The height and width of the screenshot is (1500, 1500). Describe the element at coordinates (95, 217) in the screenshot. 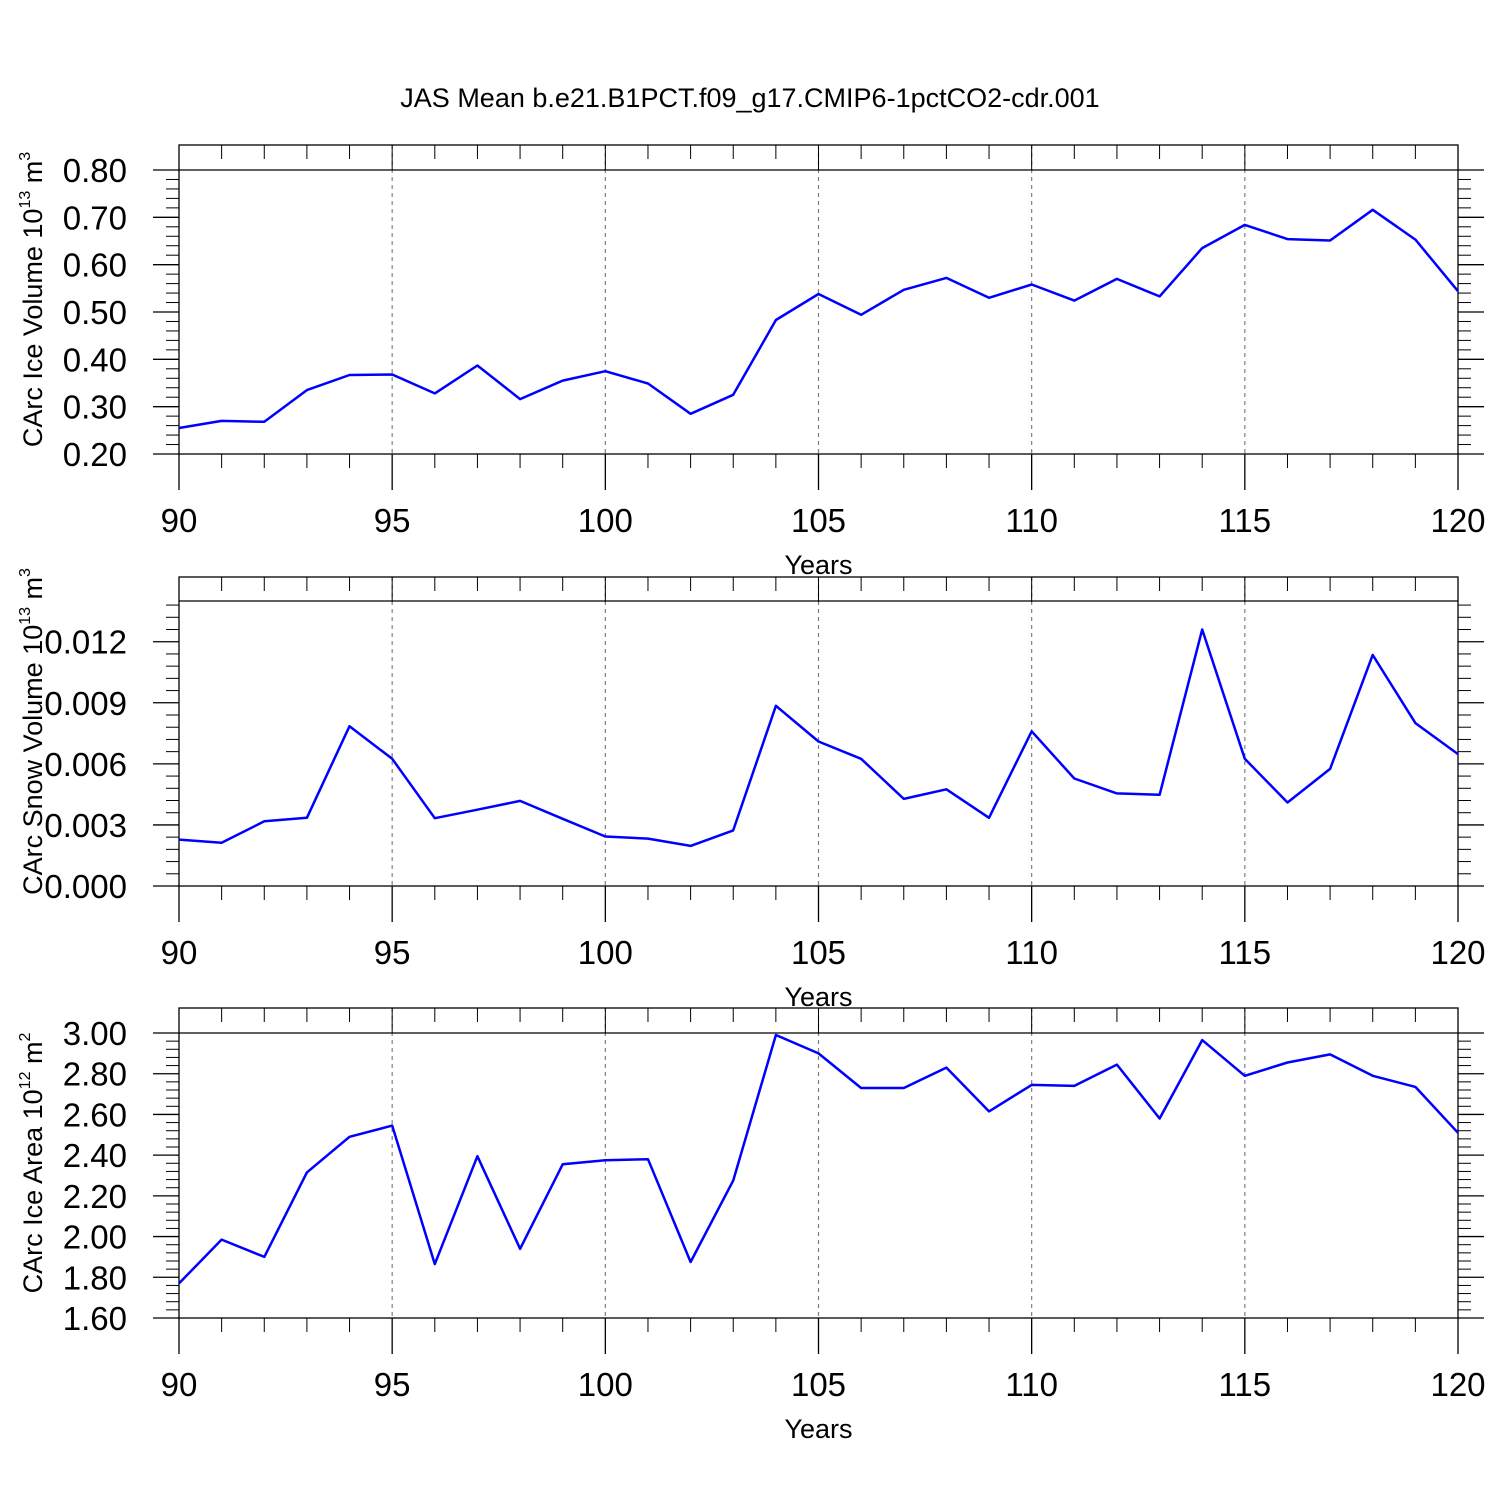

I see `panel-1-y-tick-label: 0.70` at that location.